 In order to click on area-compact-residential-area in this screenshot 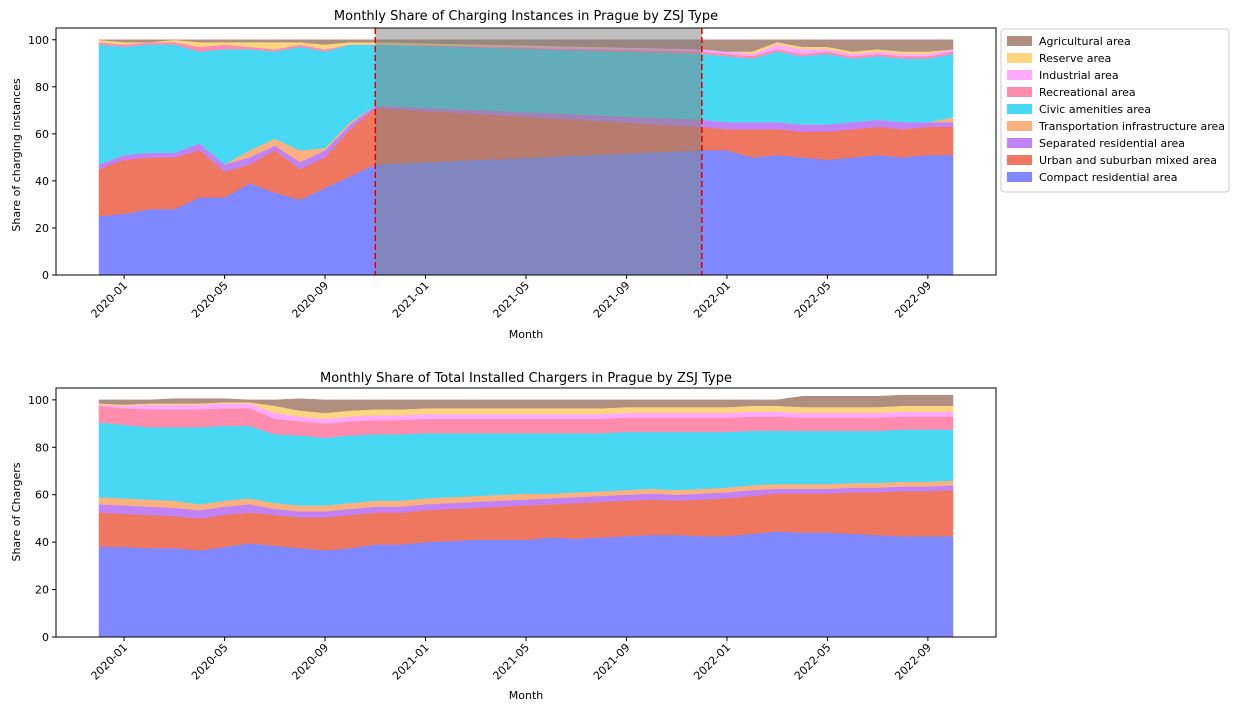, I will do `click(526, 584)`.